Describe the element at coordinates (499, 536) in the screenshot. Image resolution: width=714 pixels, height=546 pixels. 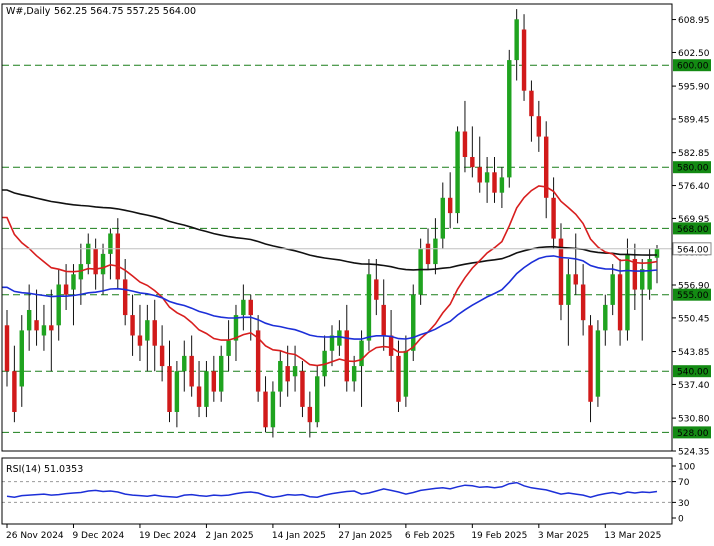
I see `x-axis-tick-label: 19 Feb 2025` at that location.